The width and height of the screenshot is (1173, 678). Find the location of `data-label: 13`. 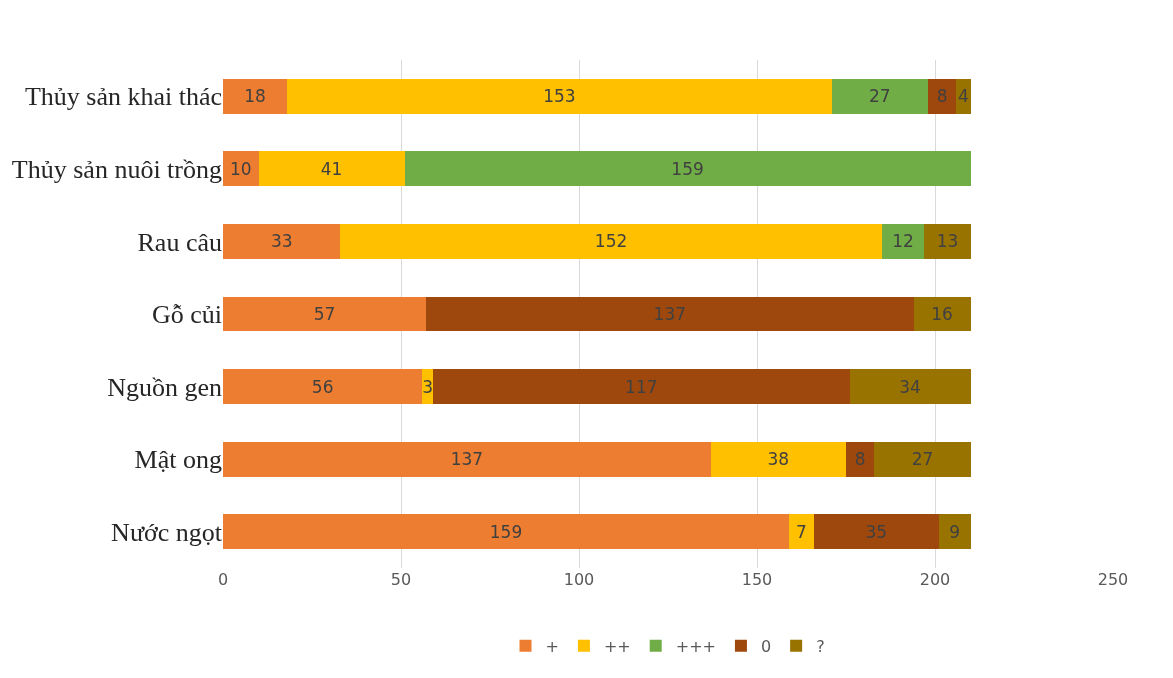

data-label: 13 is located at coordinates (947, 241).